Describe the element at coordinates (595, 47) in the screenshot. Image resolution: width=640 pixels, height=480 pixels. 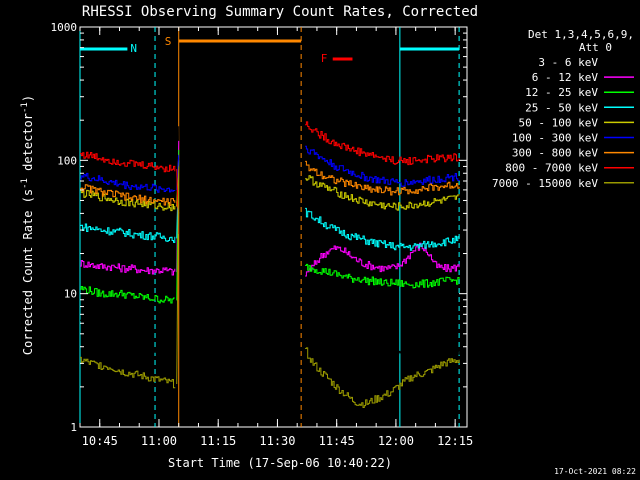
I see `legend-header-attenuator: Att 0` at that location.